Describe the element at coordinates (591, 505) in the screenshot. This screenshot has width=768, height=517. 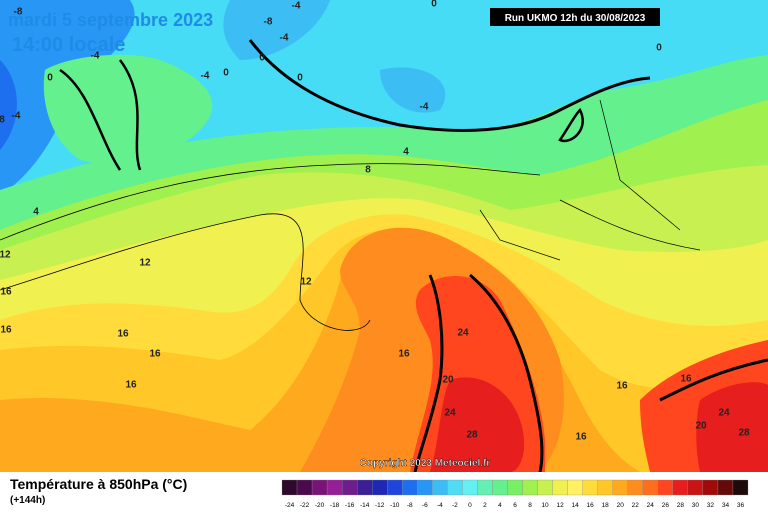
I see `scale-label: 16` at that location.